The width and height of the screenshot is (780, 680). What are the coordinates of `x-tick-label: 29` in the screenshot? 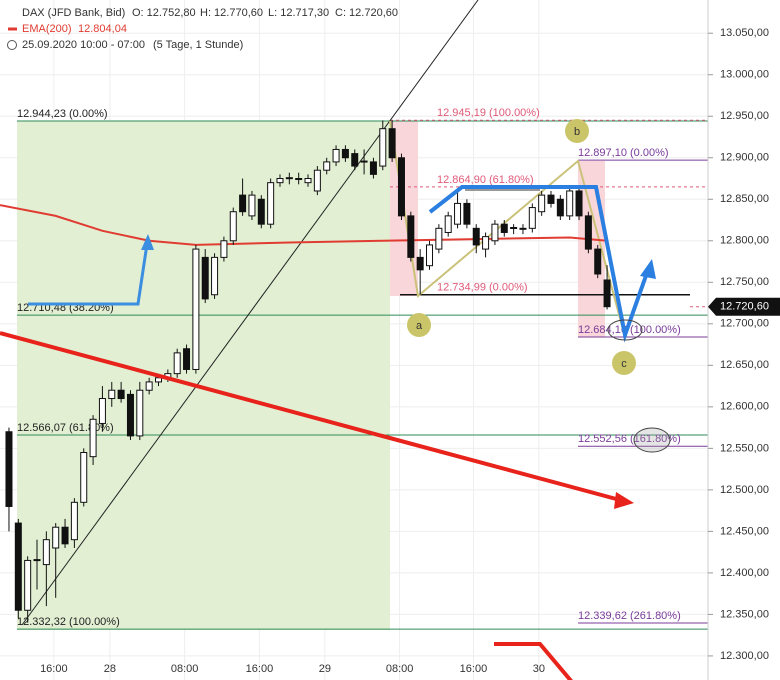 It's located at (325, 669).